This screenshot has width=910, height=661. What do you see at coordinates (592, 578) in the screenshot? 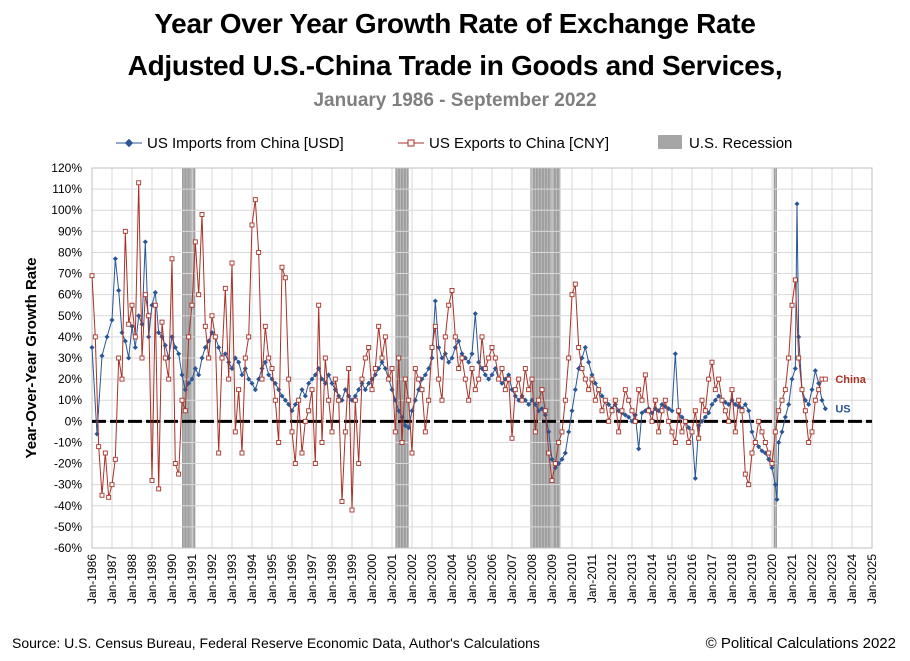
I see `x-tick-label: Jan-2011` at bounding box center [592, 578].